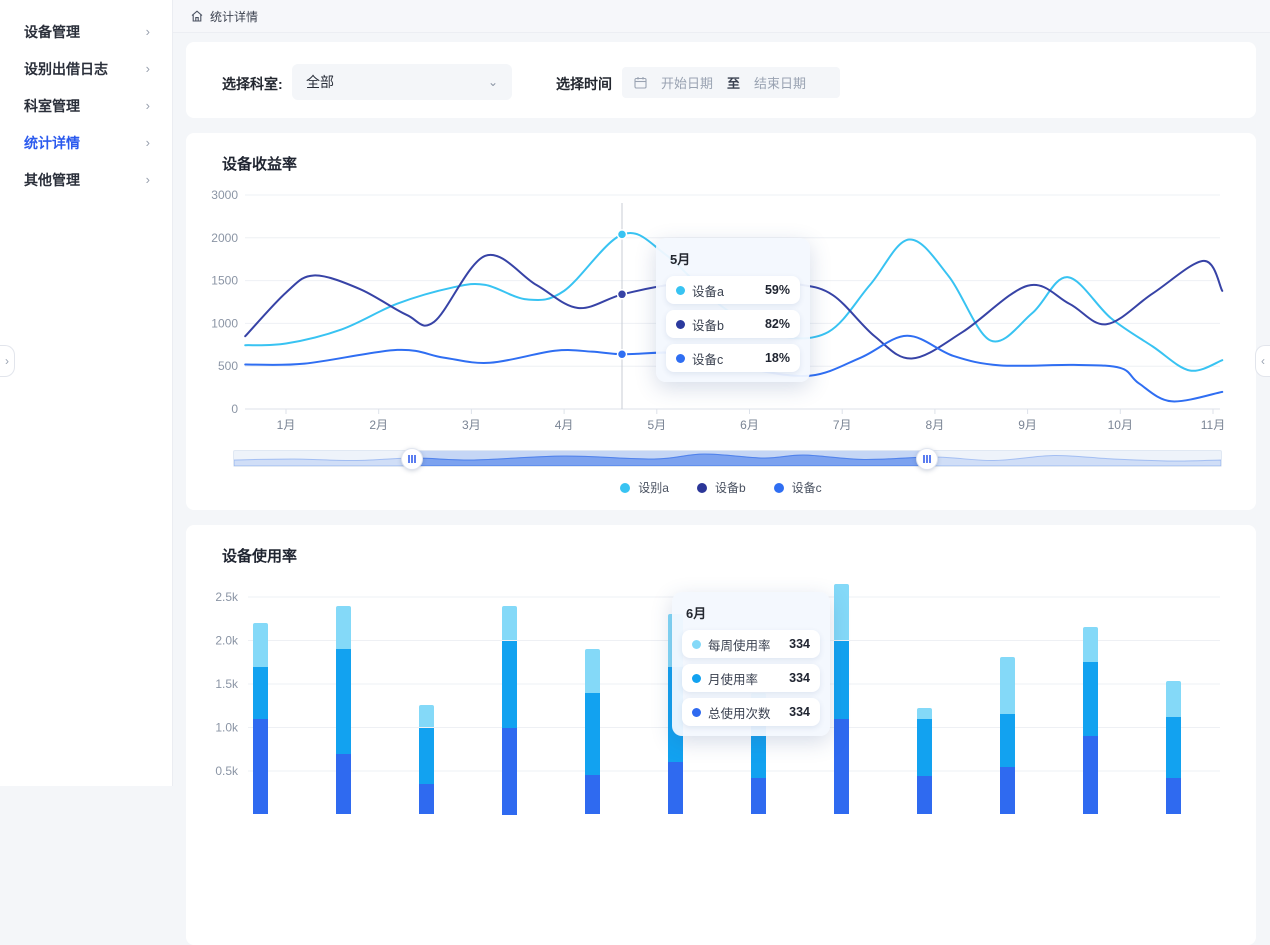 This screenshot has height=945, width=1270. I want to click on sidebar-item: 设别出借日志 ›, so click(86, 68).